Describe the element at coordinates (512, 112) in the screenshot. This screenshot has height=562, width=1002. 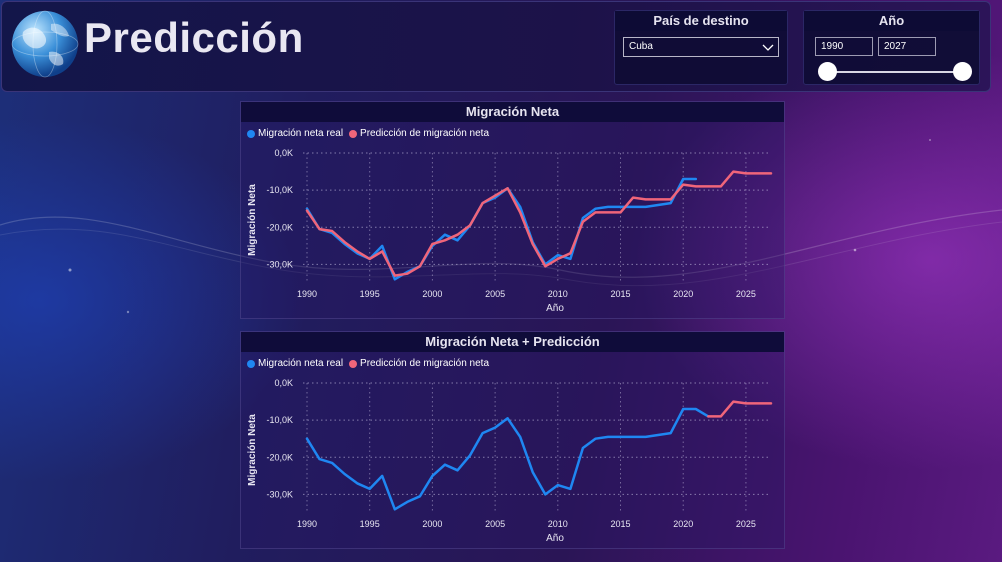
I see `chart-title: Migración Neta` at that location.